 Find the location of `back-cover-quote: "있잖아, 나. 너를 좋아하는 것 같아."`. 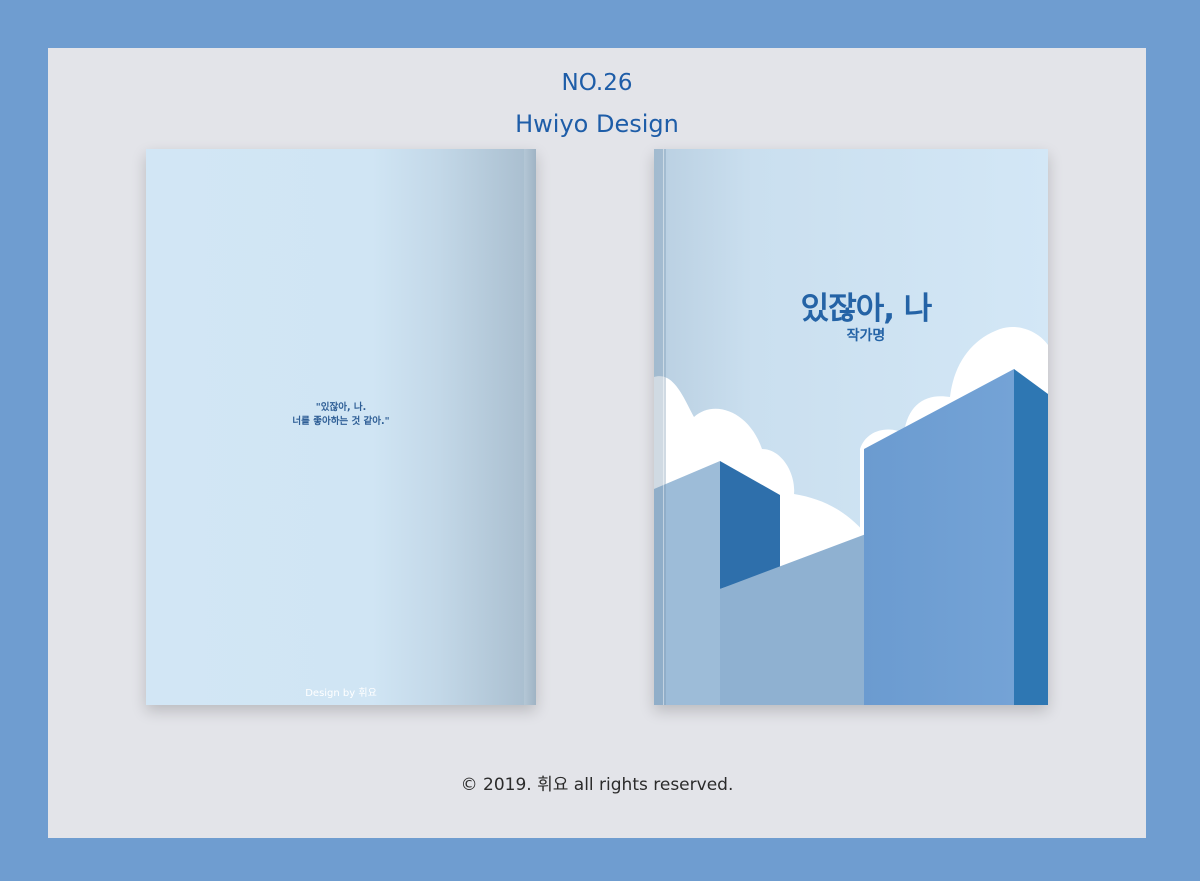

back-cover-quote: "있잖아, 나. 너를 좋아하는 것 같아." is located at coordinates (341, 415).